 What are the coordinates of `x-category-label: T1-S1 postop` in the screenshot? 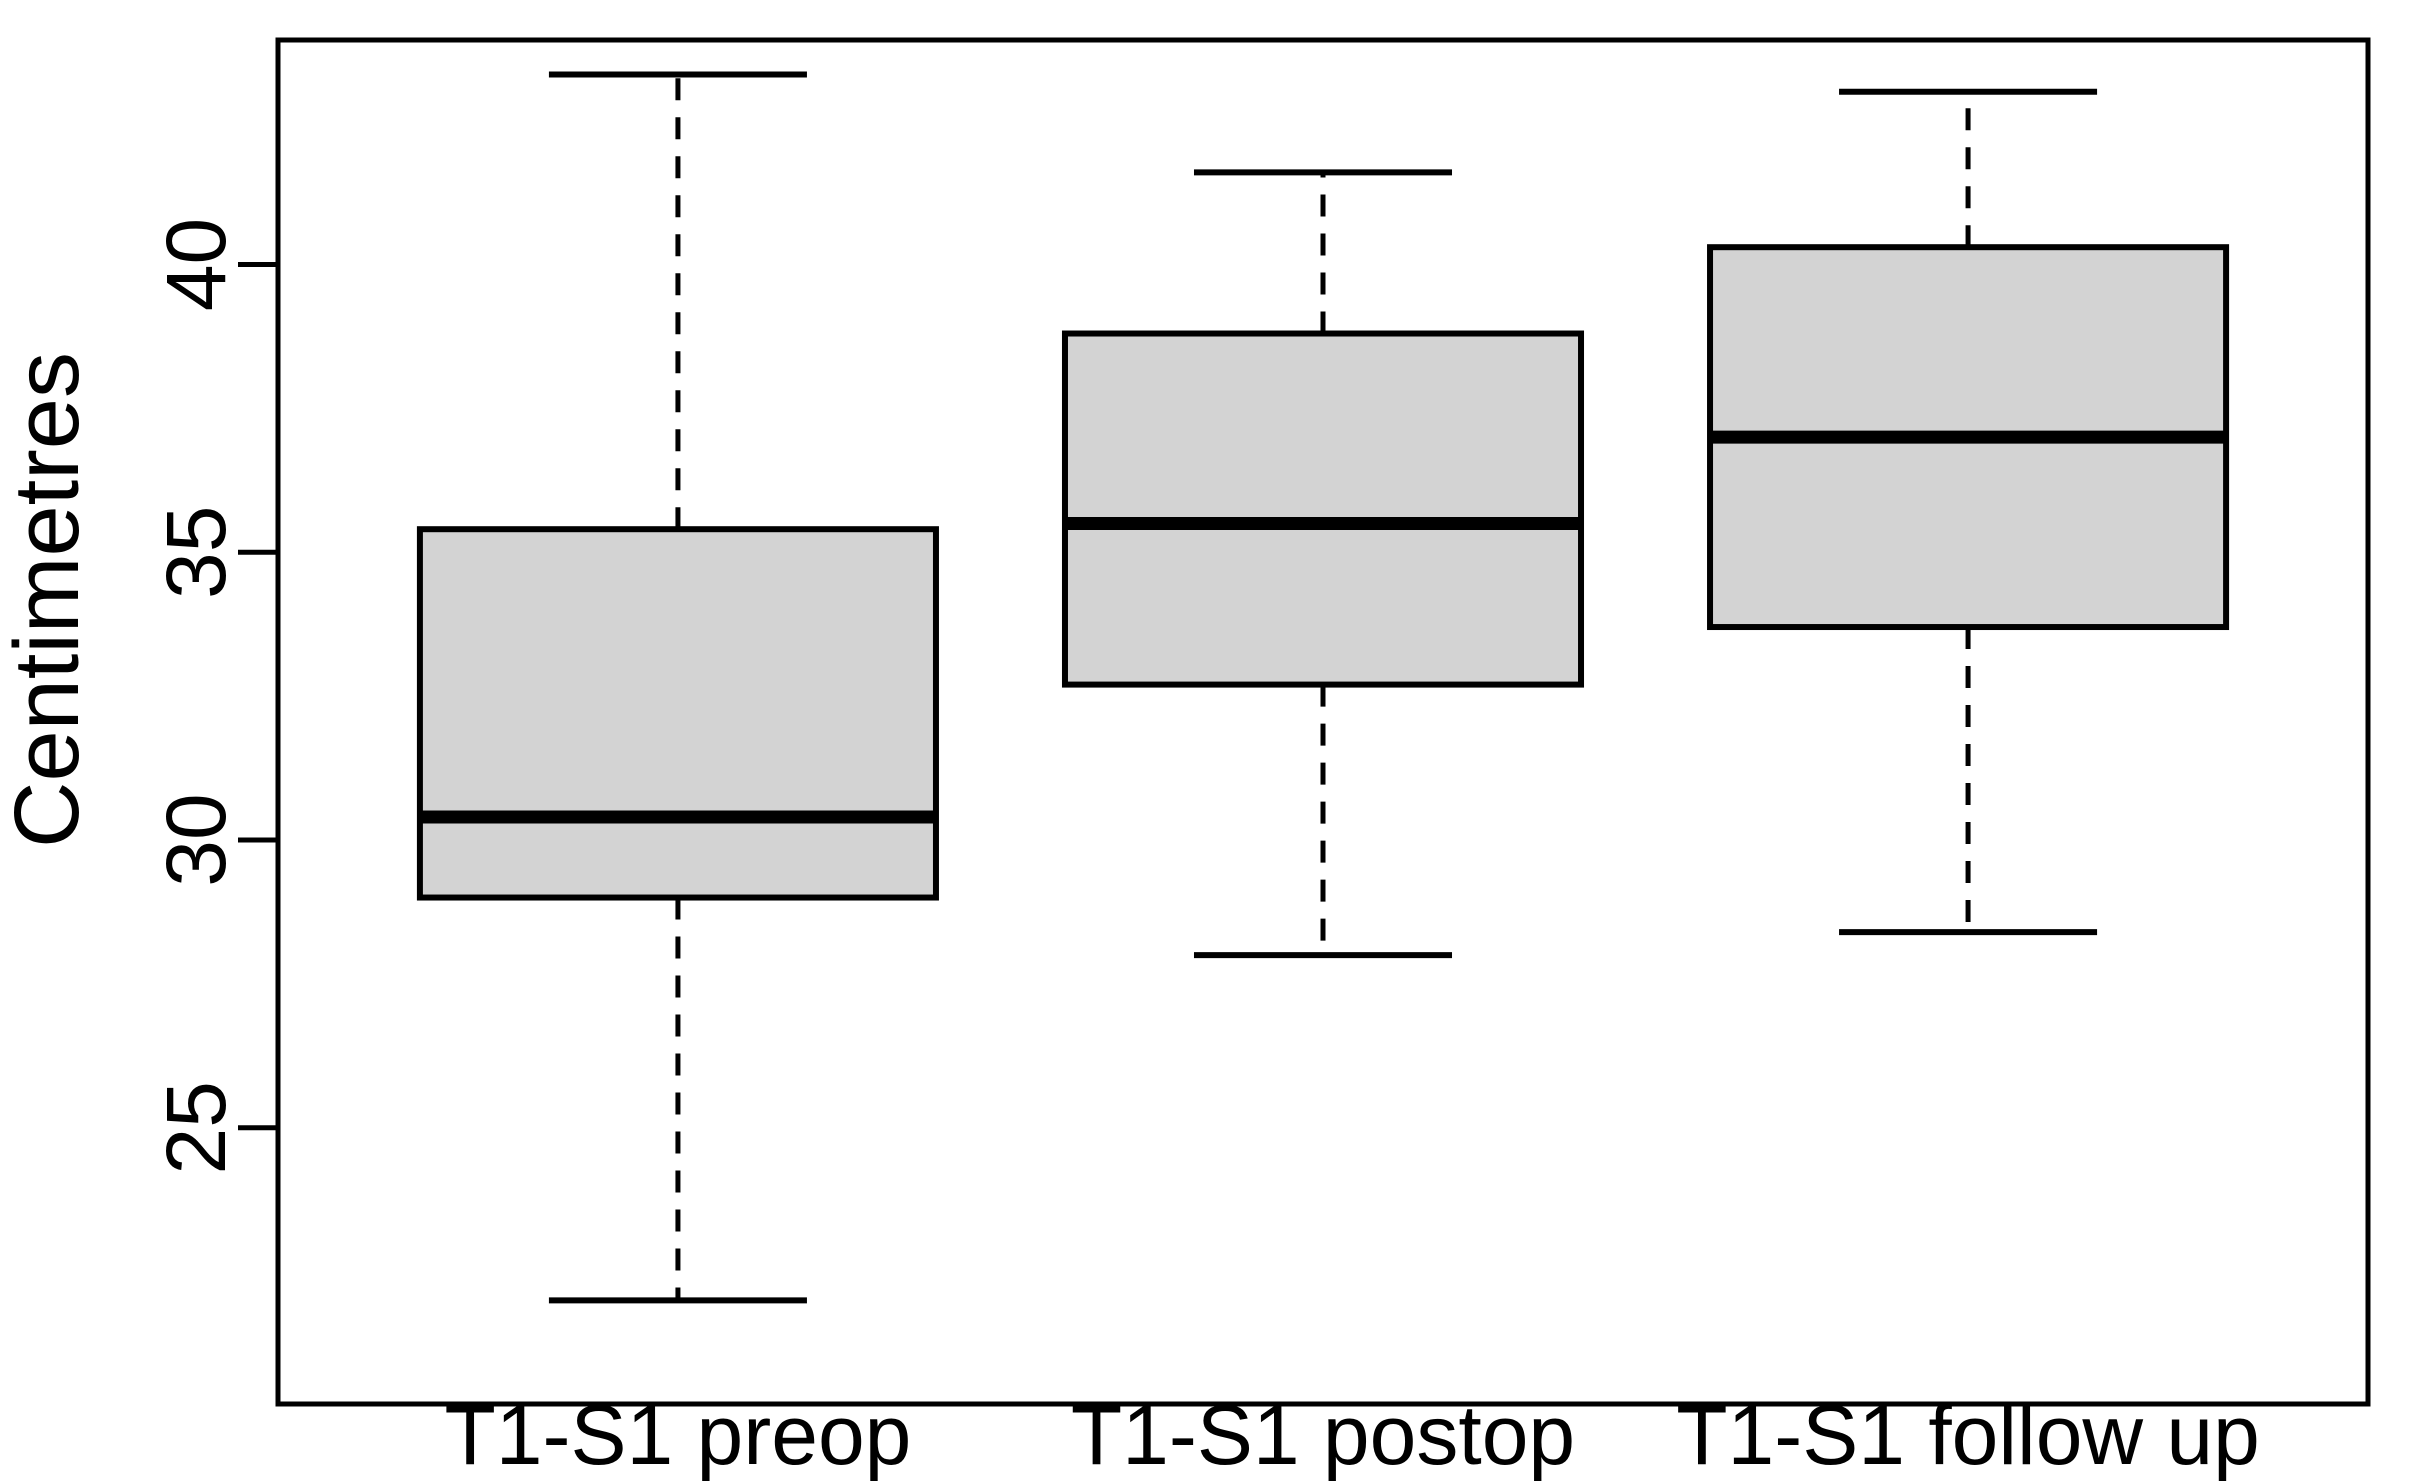 It's located at (1323, 1434).